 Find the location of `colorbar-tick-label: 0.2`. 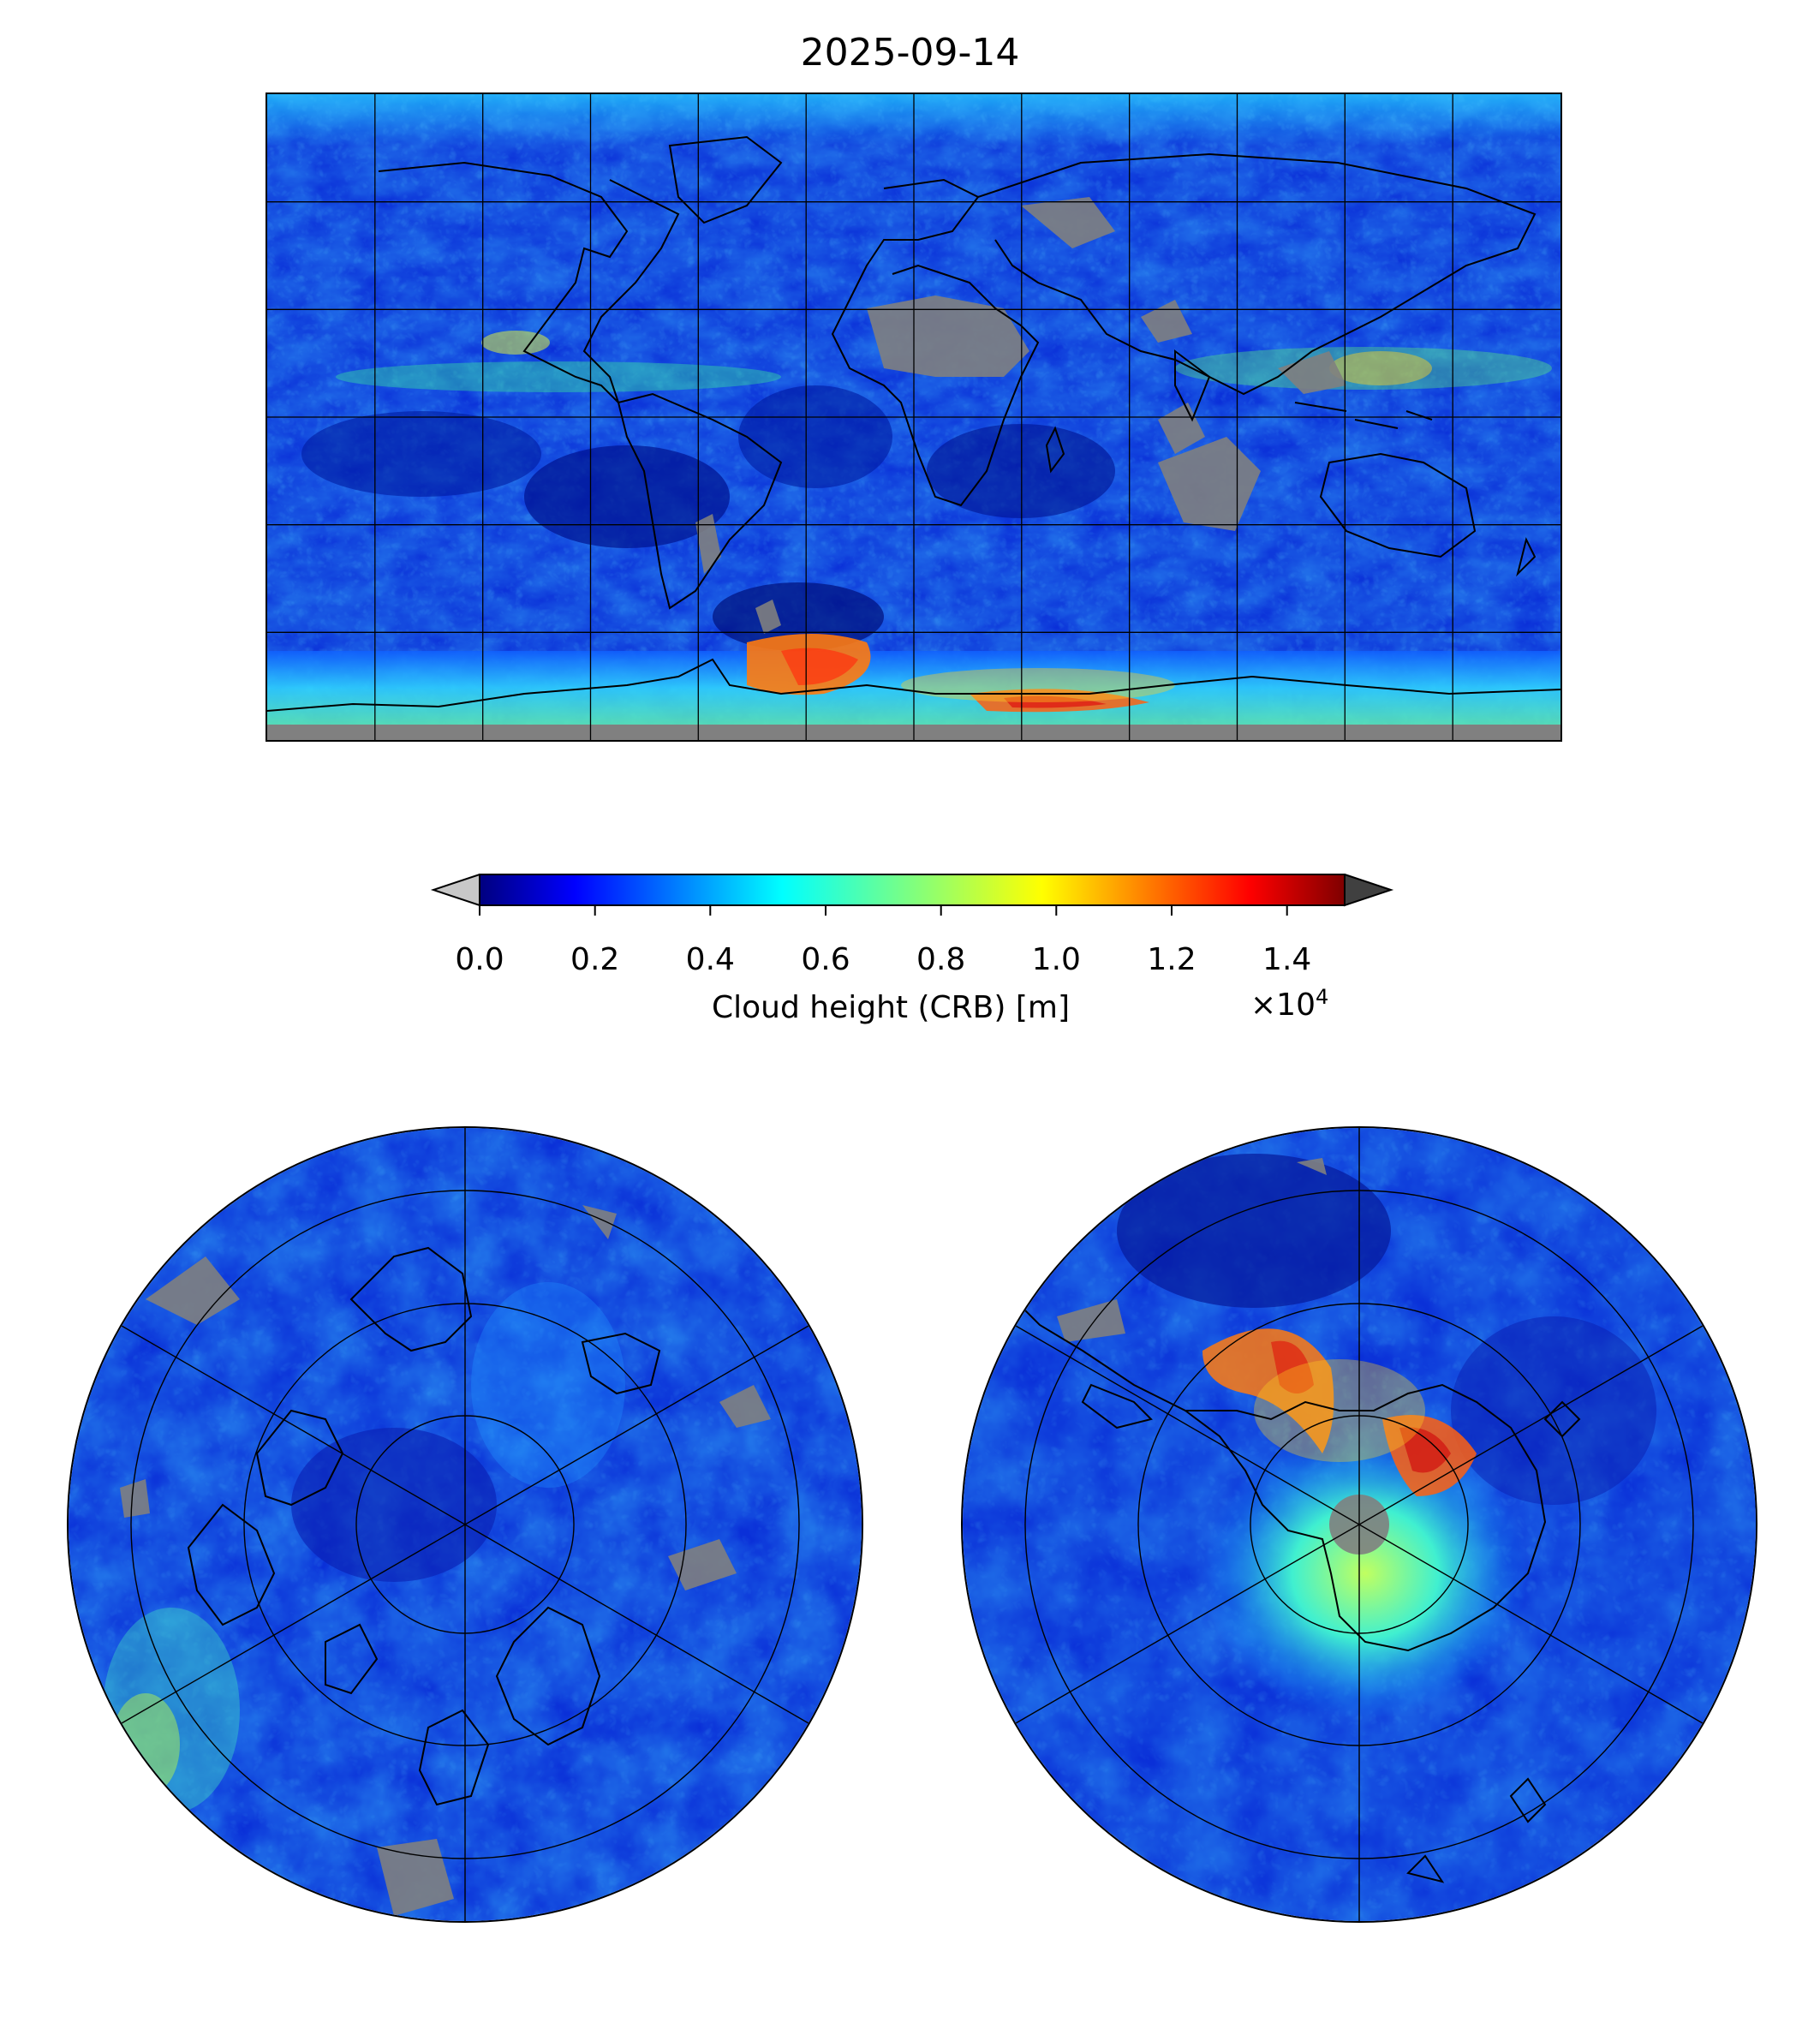

colorbar-tick-label: 0.2 is located at coordinates (595, 960).